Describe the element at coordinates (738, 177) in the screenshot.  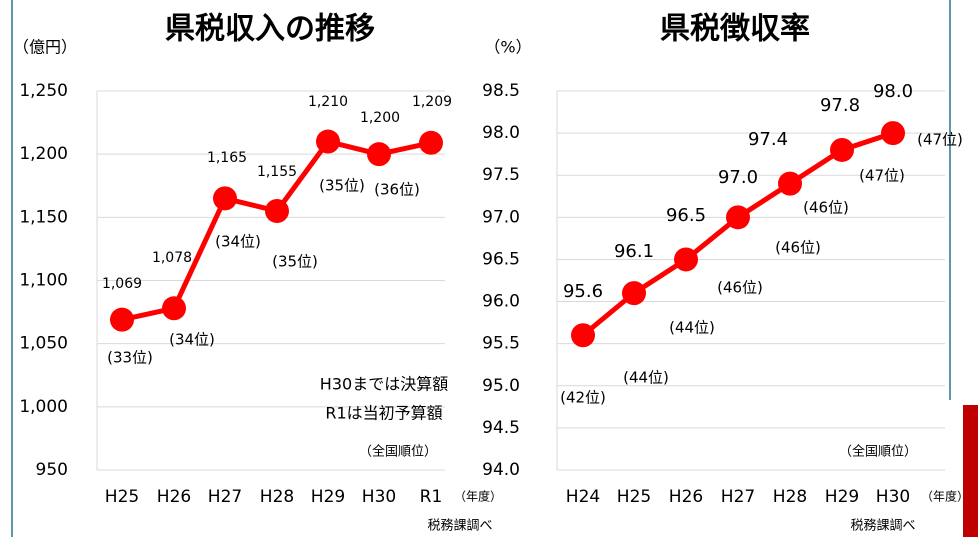
I see `data-label: 97.0` at that location.